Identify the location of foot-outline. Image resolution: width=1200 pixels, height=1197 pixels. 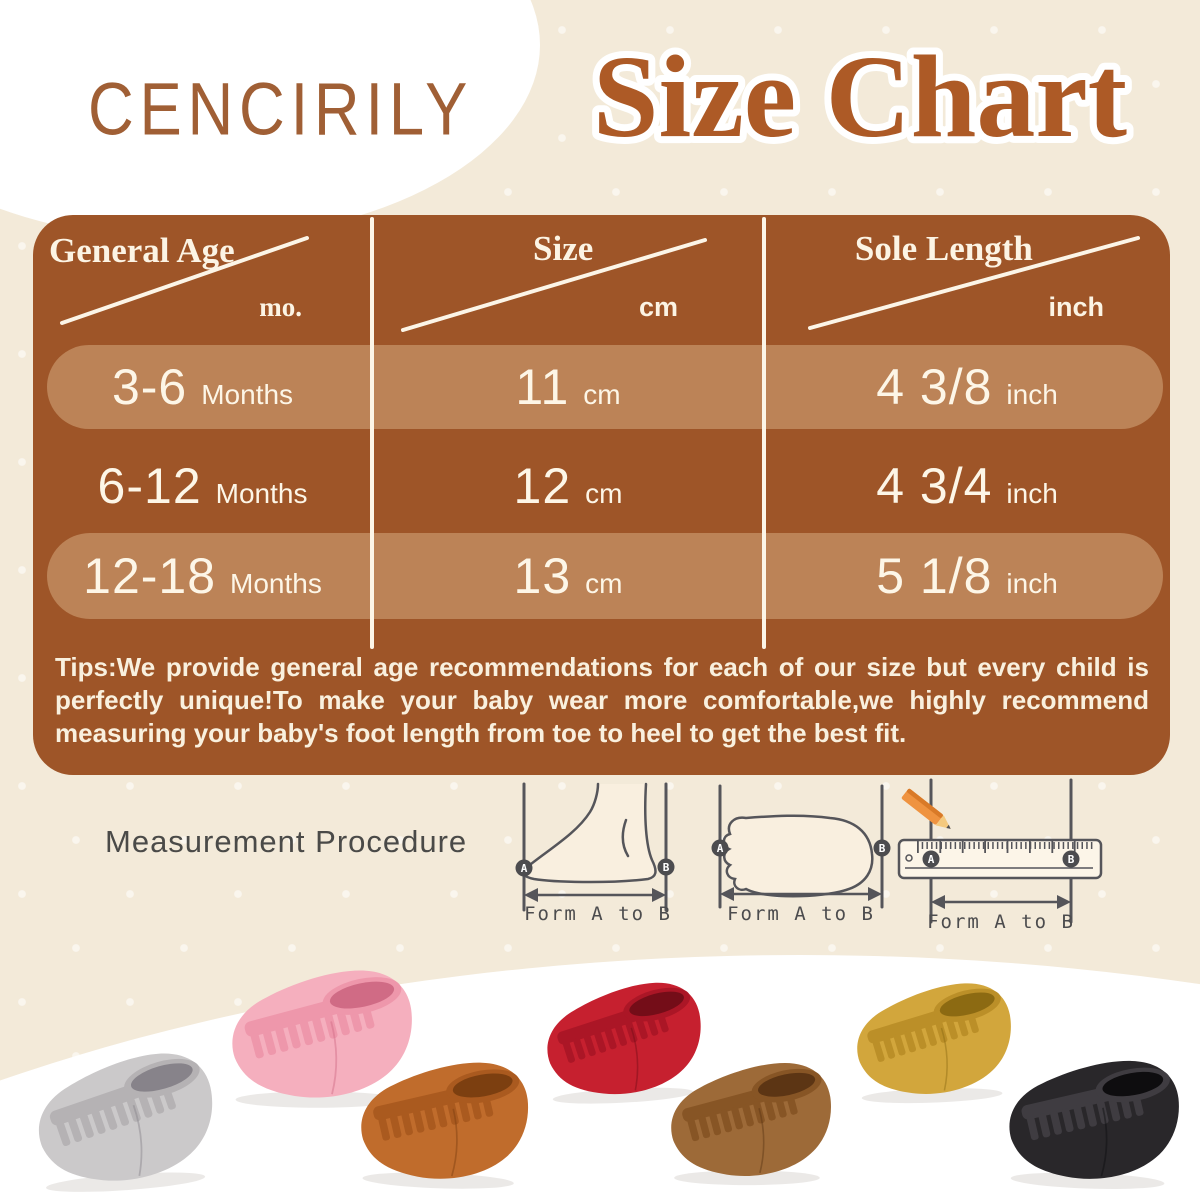
(589, 833).